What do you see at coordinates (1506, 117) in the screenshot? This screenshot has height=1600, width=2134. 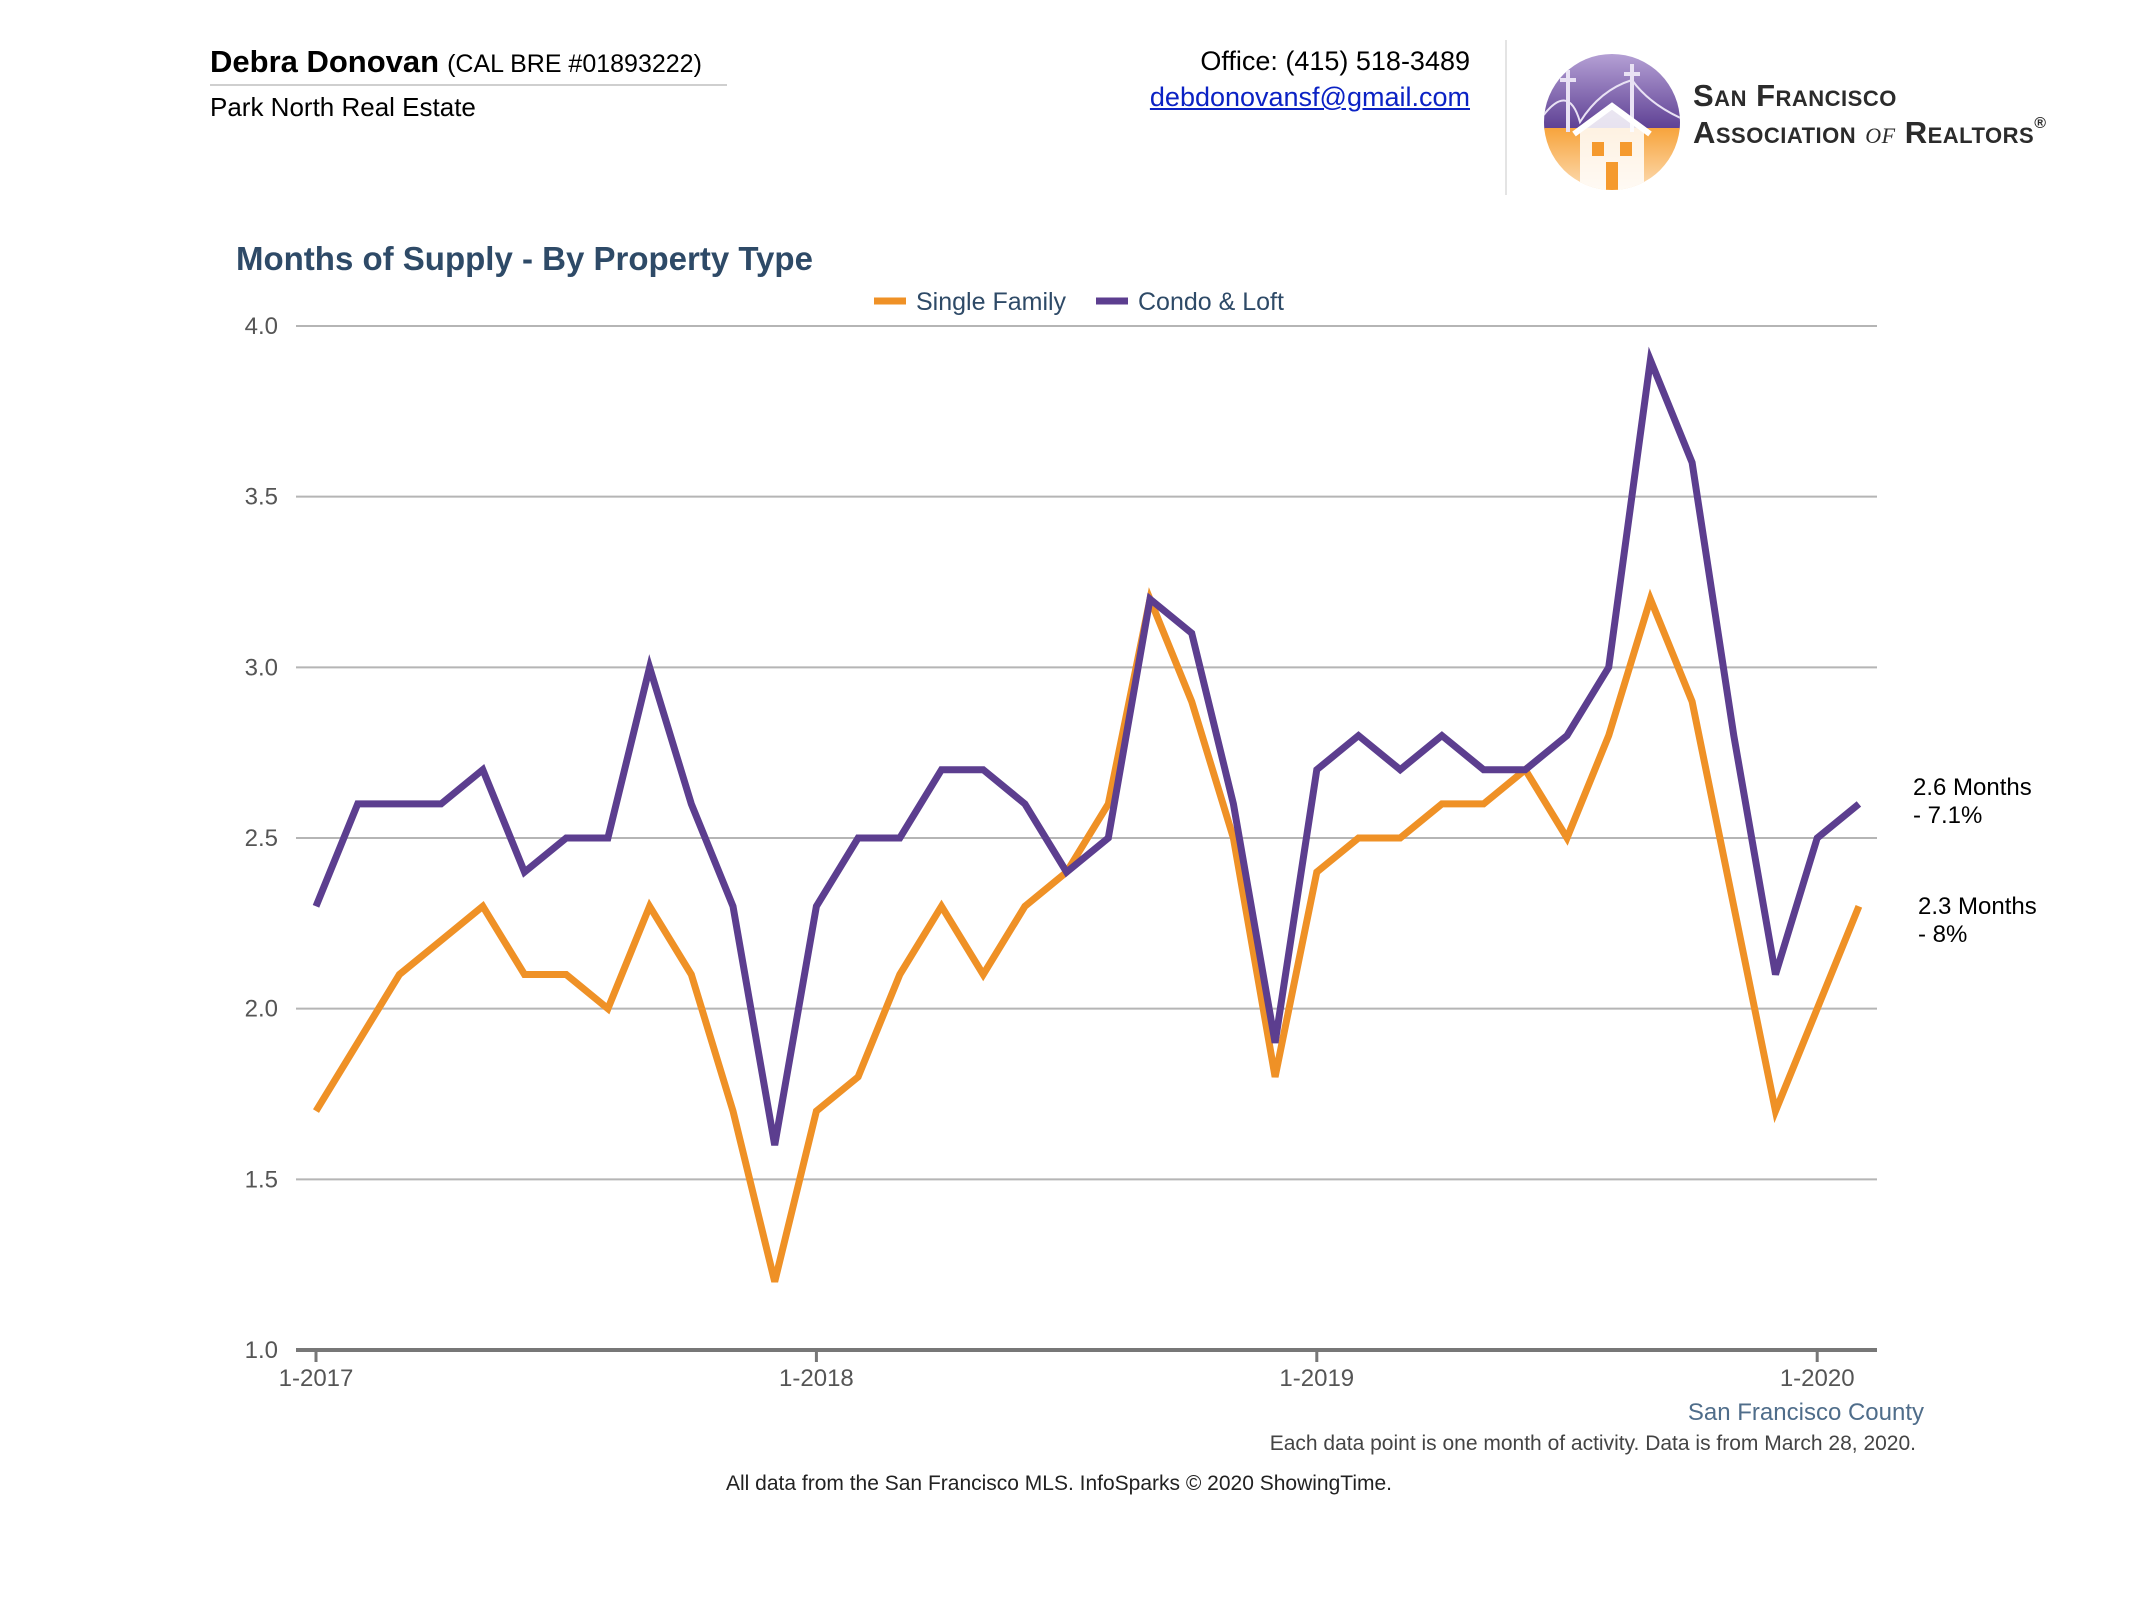 I see `header-divider` at bounding box center [1506, 117].